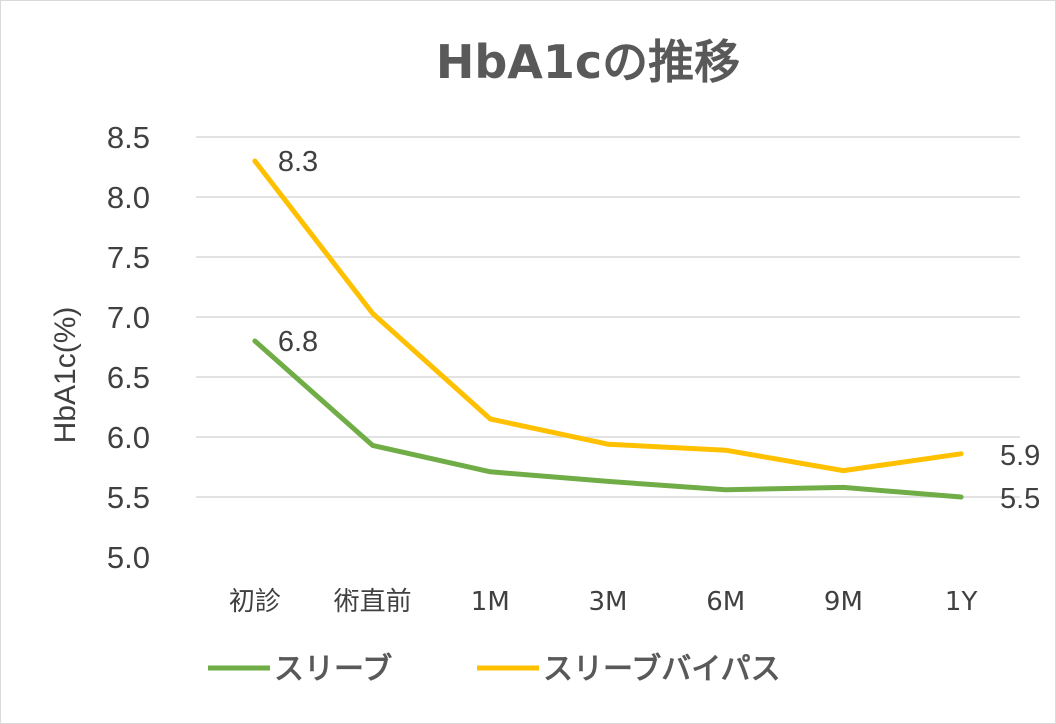 The height and width of the screenshot is (724, 1056). What do you see at coordinates (1020, 499) in the screenshot?
I see `data-label: 5.5` at bounding box center [1020, 499].